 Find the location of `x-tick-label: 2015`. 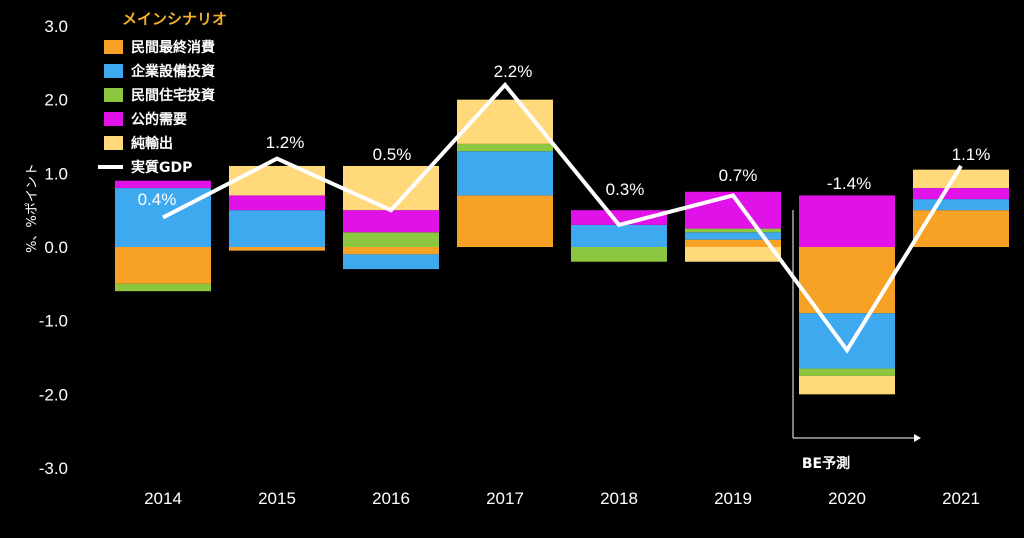

x-tick-label: 2015 is located at coordinates (277, 498).